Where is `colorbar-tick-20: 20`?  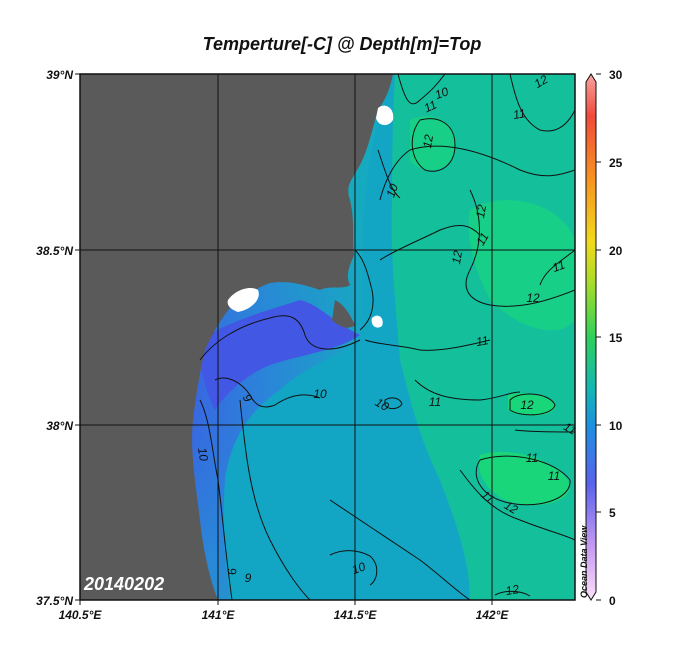
colorbar-tick-20: 20 is located at coordinates (616, 251).